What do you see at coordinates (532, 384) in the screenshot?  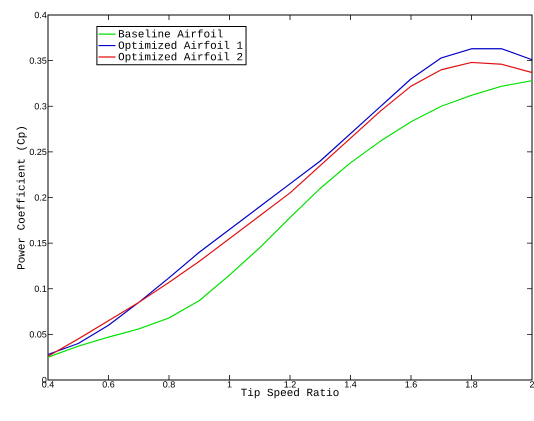 I see `x-tick-label: 2` at bounding box center [532, 384].